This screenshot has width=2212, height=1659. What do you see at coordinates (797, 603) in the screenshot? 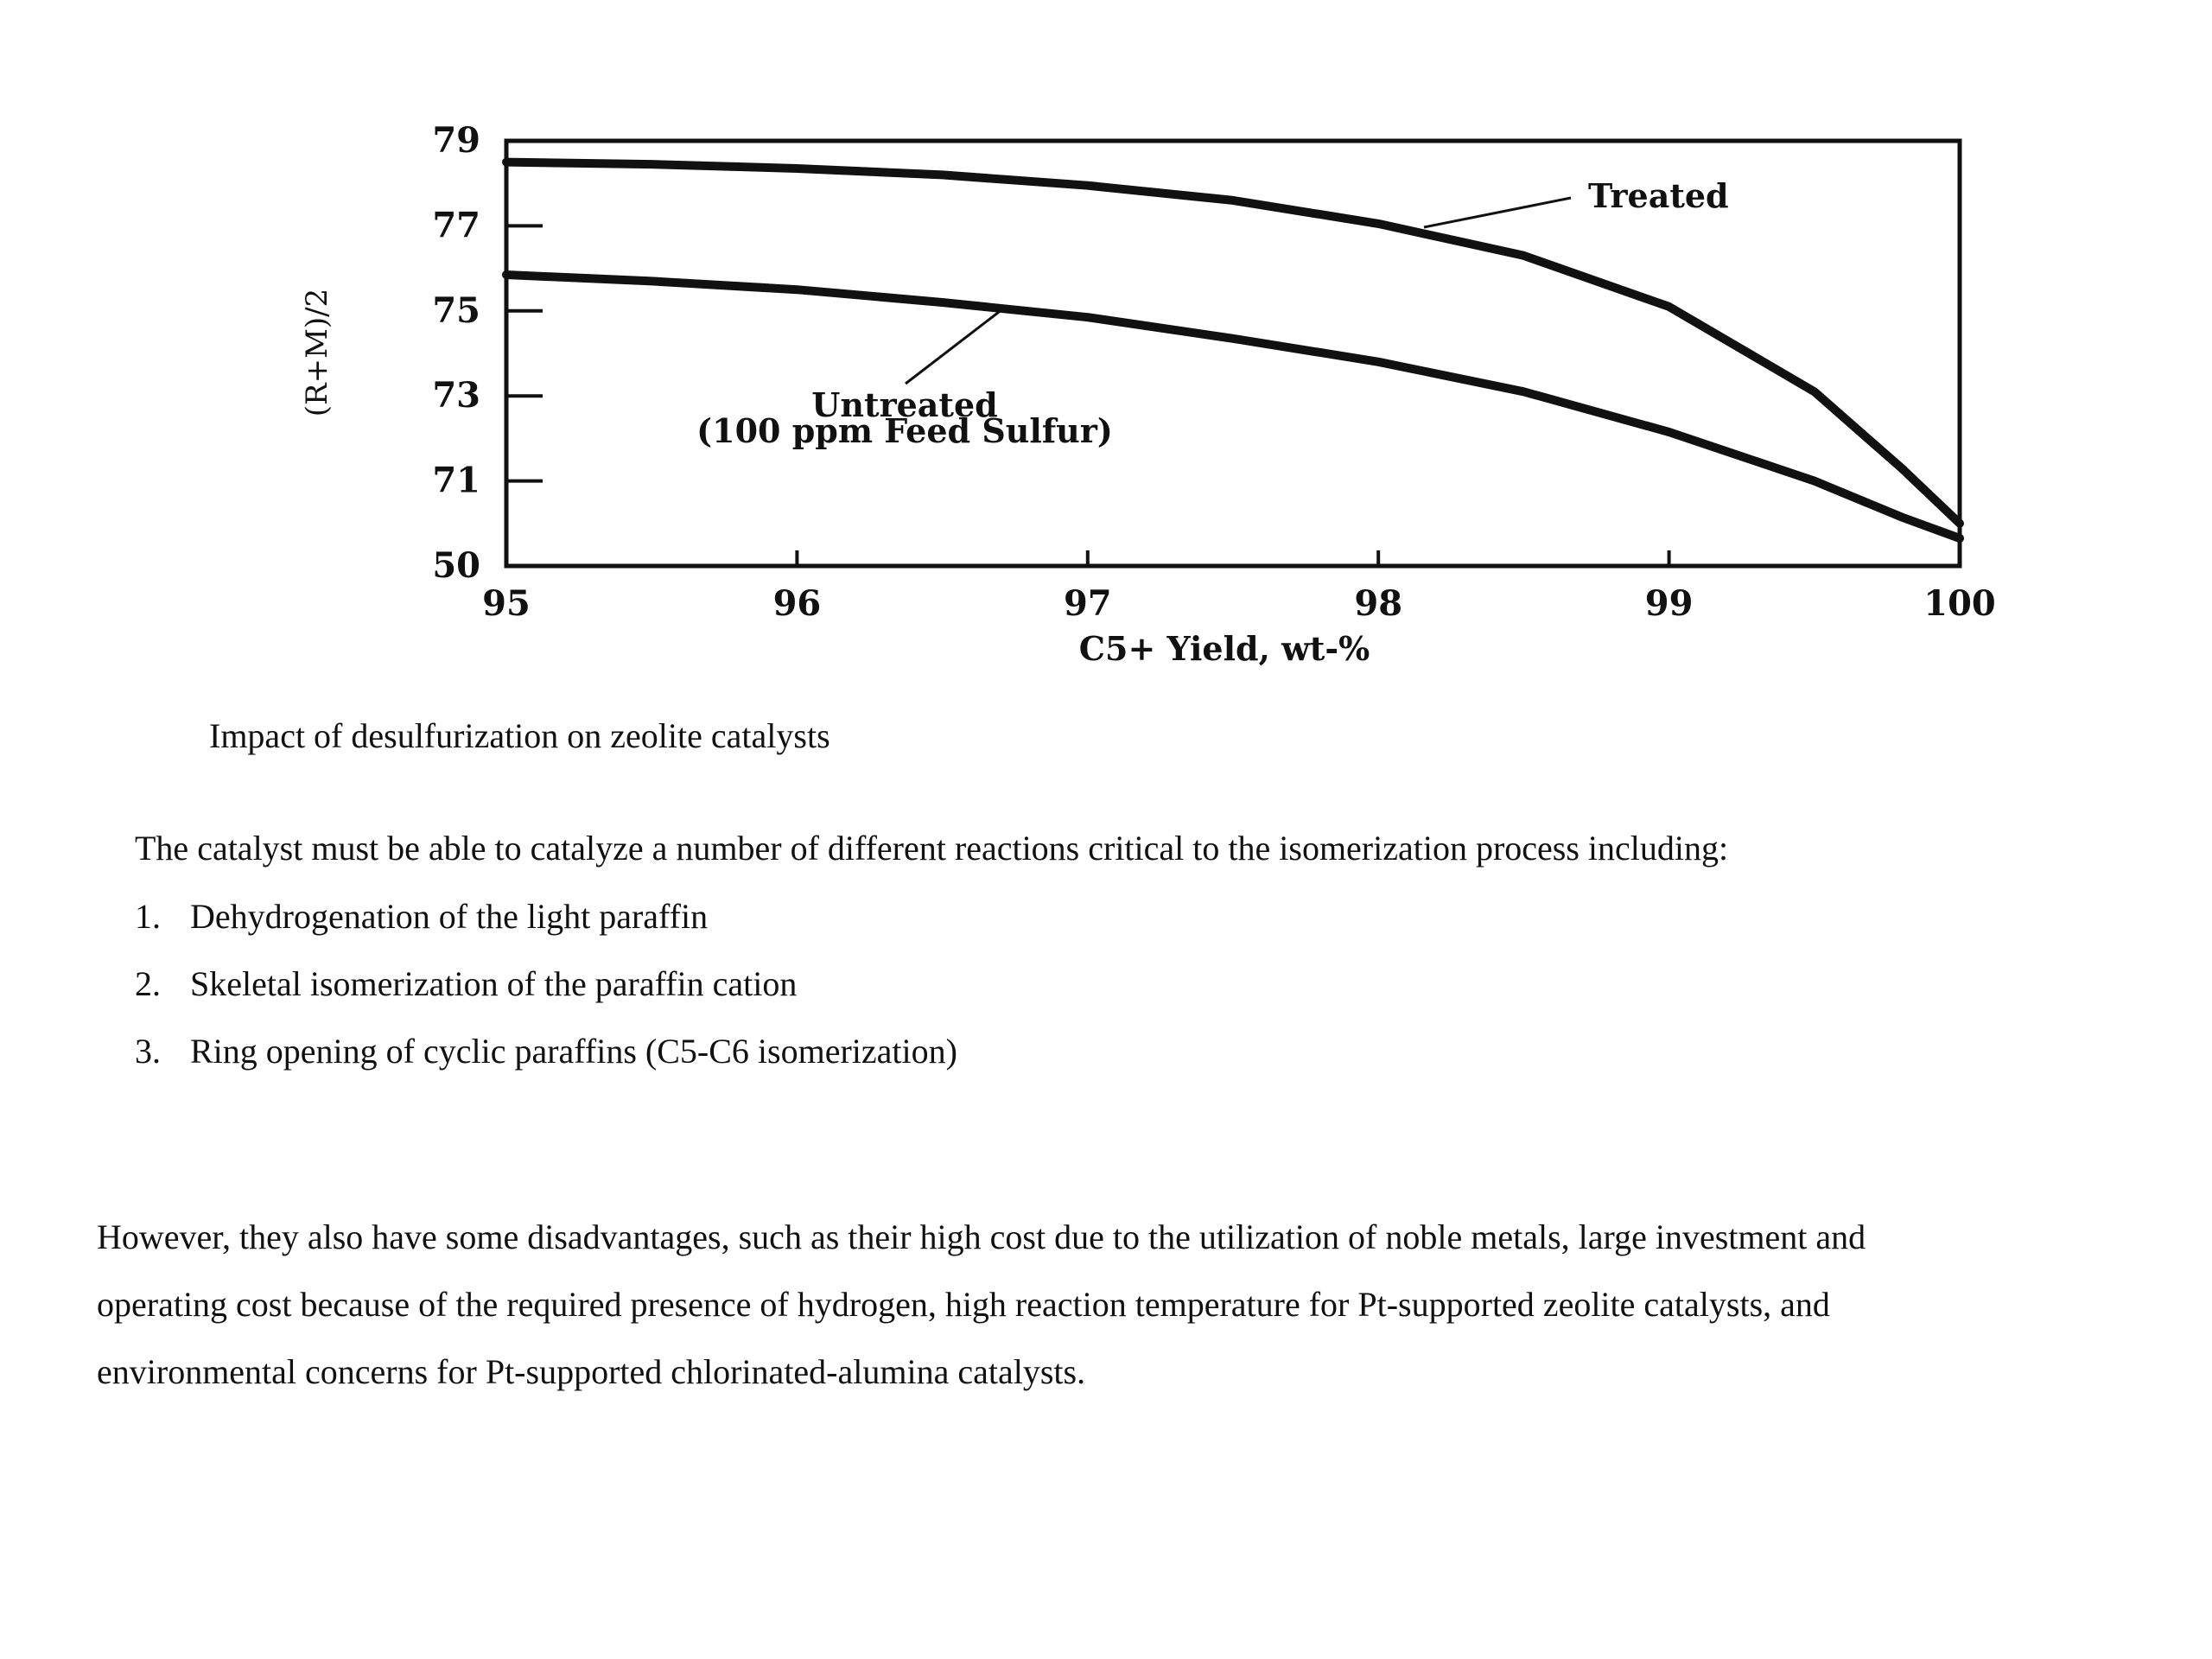
I see `x-tick-label-96: 96` at bounding box center [797, 603].